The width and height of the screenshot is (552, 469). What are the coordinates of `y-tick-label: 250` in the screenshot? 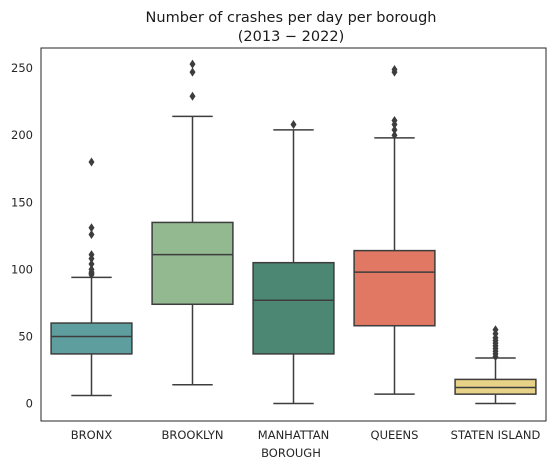 It's located at (22, 68).